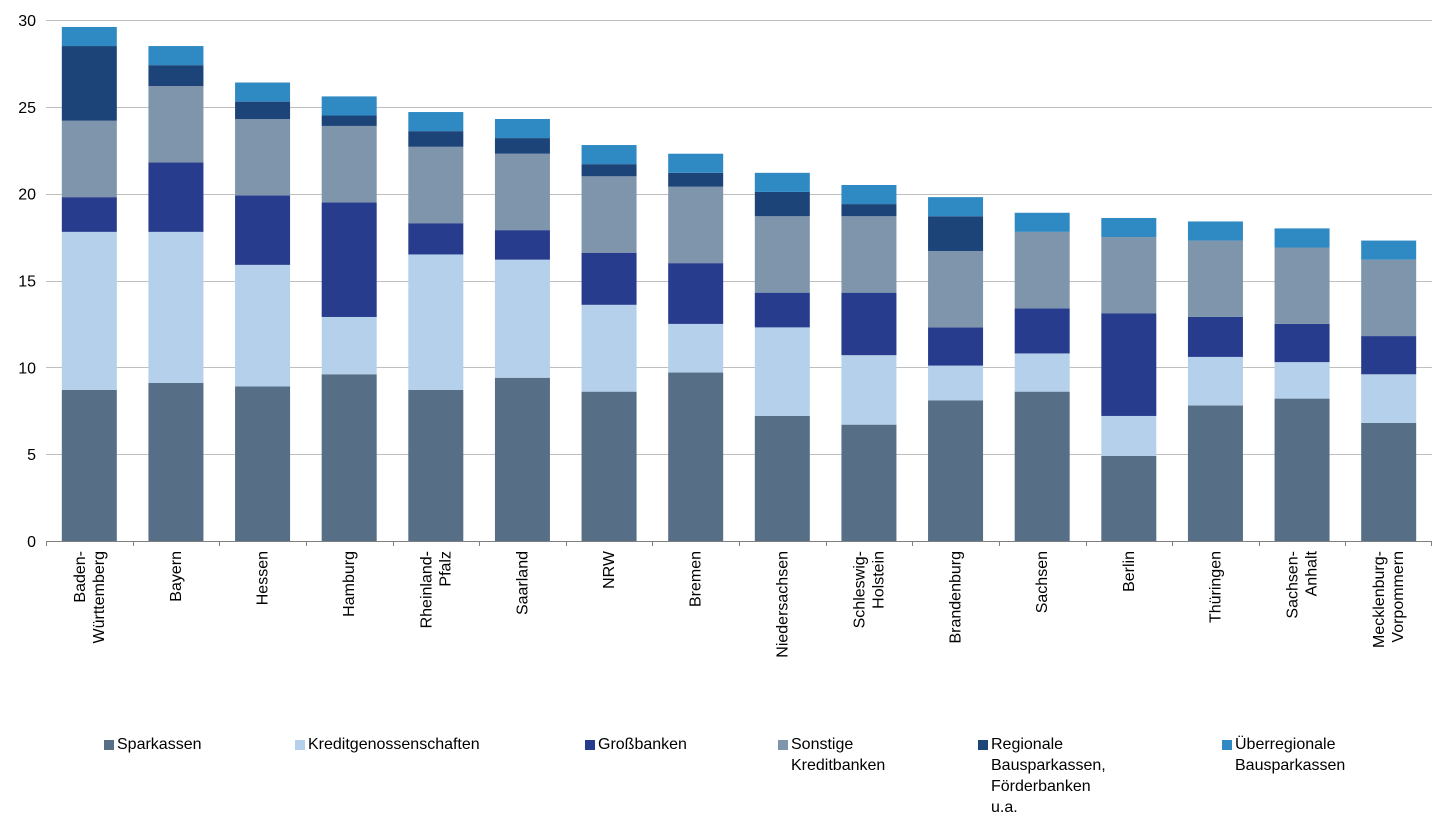 The image size is (1438, 818). Describe the element at coordinates (27, 195) in the screenshot. I see `y-tick-label: 20` at that location.